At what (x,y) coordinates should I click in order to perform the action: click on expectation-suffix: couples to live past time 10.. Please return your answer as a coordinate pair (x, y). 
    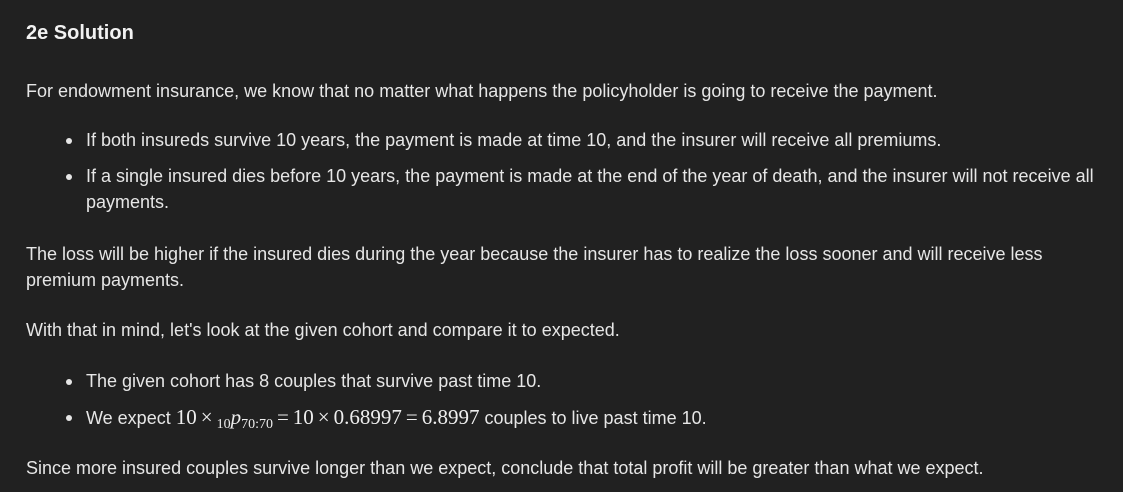
    Looking at the image, I should click on (593, 418).